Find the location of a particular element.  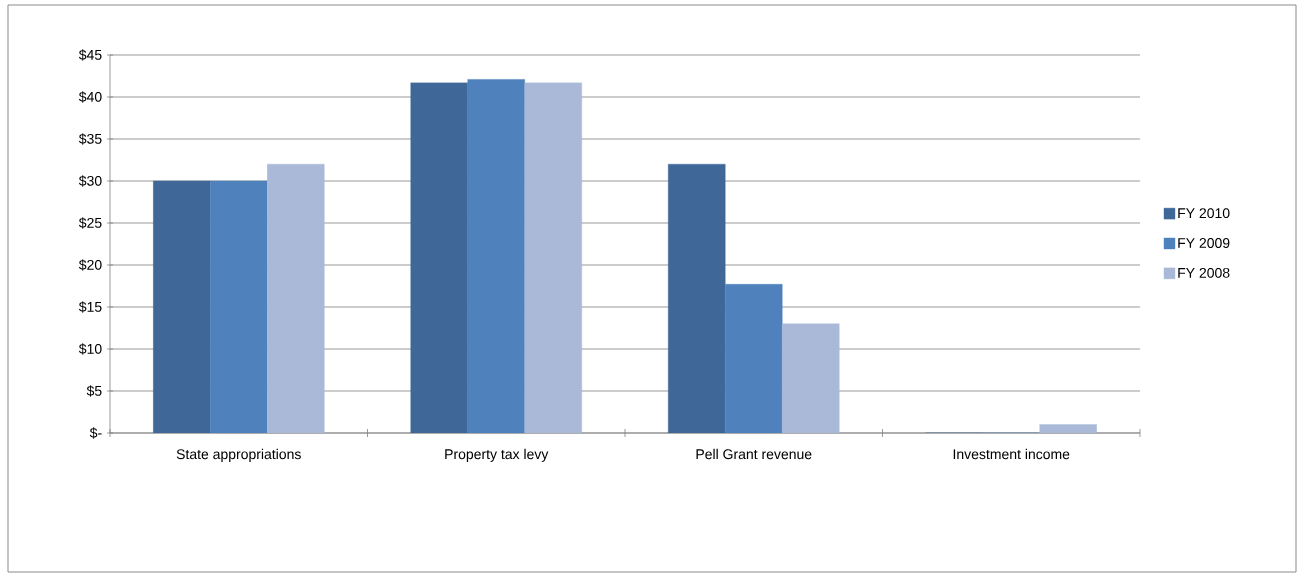

legend-label: FY 2009 is located at coordinates (1204, 243).